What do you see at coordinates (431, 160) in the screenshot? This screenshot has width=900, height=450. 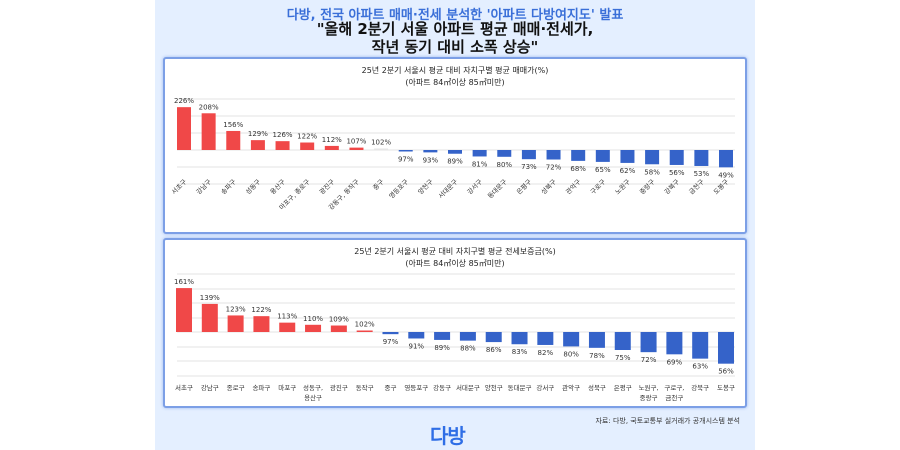 I see `data-label: 93%` at bounding box center [431, 160].